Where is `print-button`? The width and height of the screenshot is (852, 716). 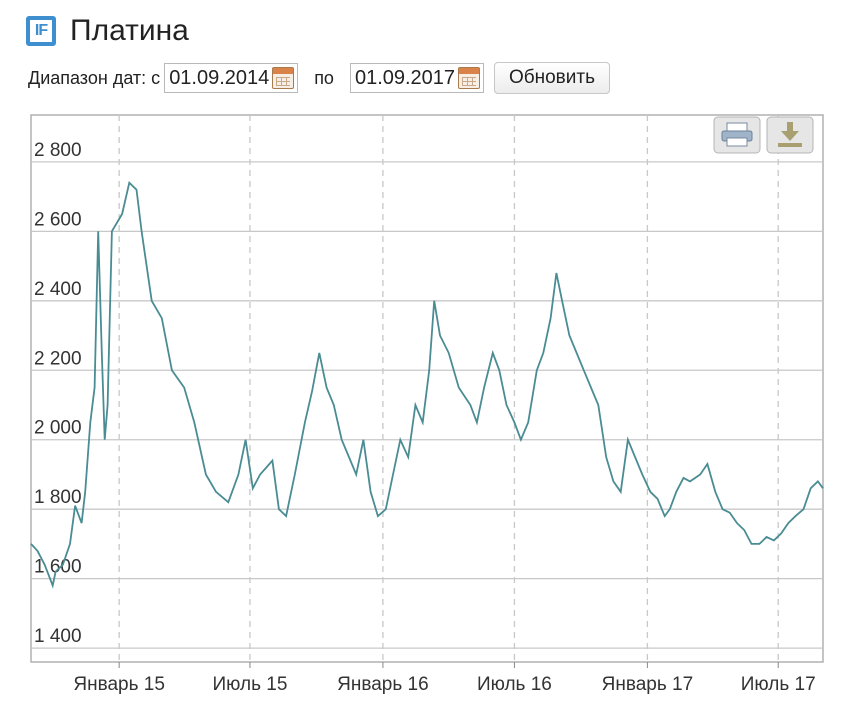 print-button is located at coordinates (737, 135).